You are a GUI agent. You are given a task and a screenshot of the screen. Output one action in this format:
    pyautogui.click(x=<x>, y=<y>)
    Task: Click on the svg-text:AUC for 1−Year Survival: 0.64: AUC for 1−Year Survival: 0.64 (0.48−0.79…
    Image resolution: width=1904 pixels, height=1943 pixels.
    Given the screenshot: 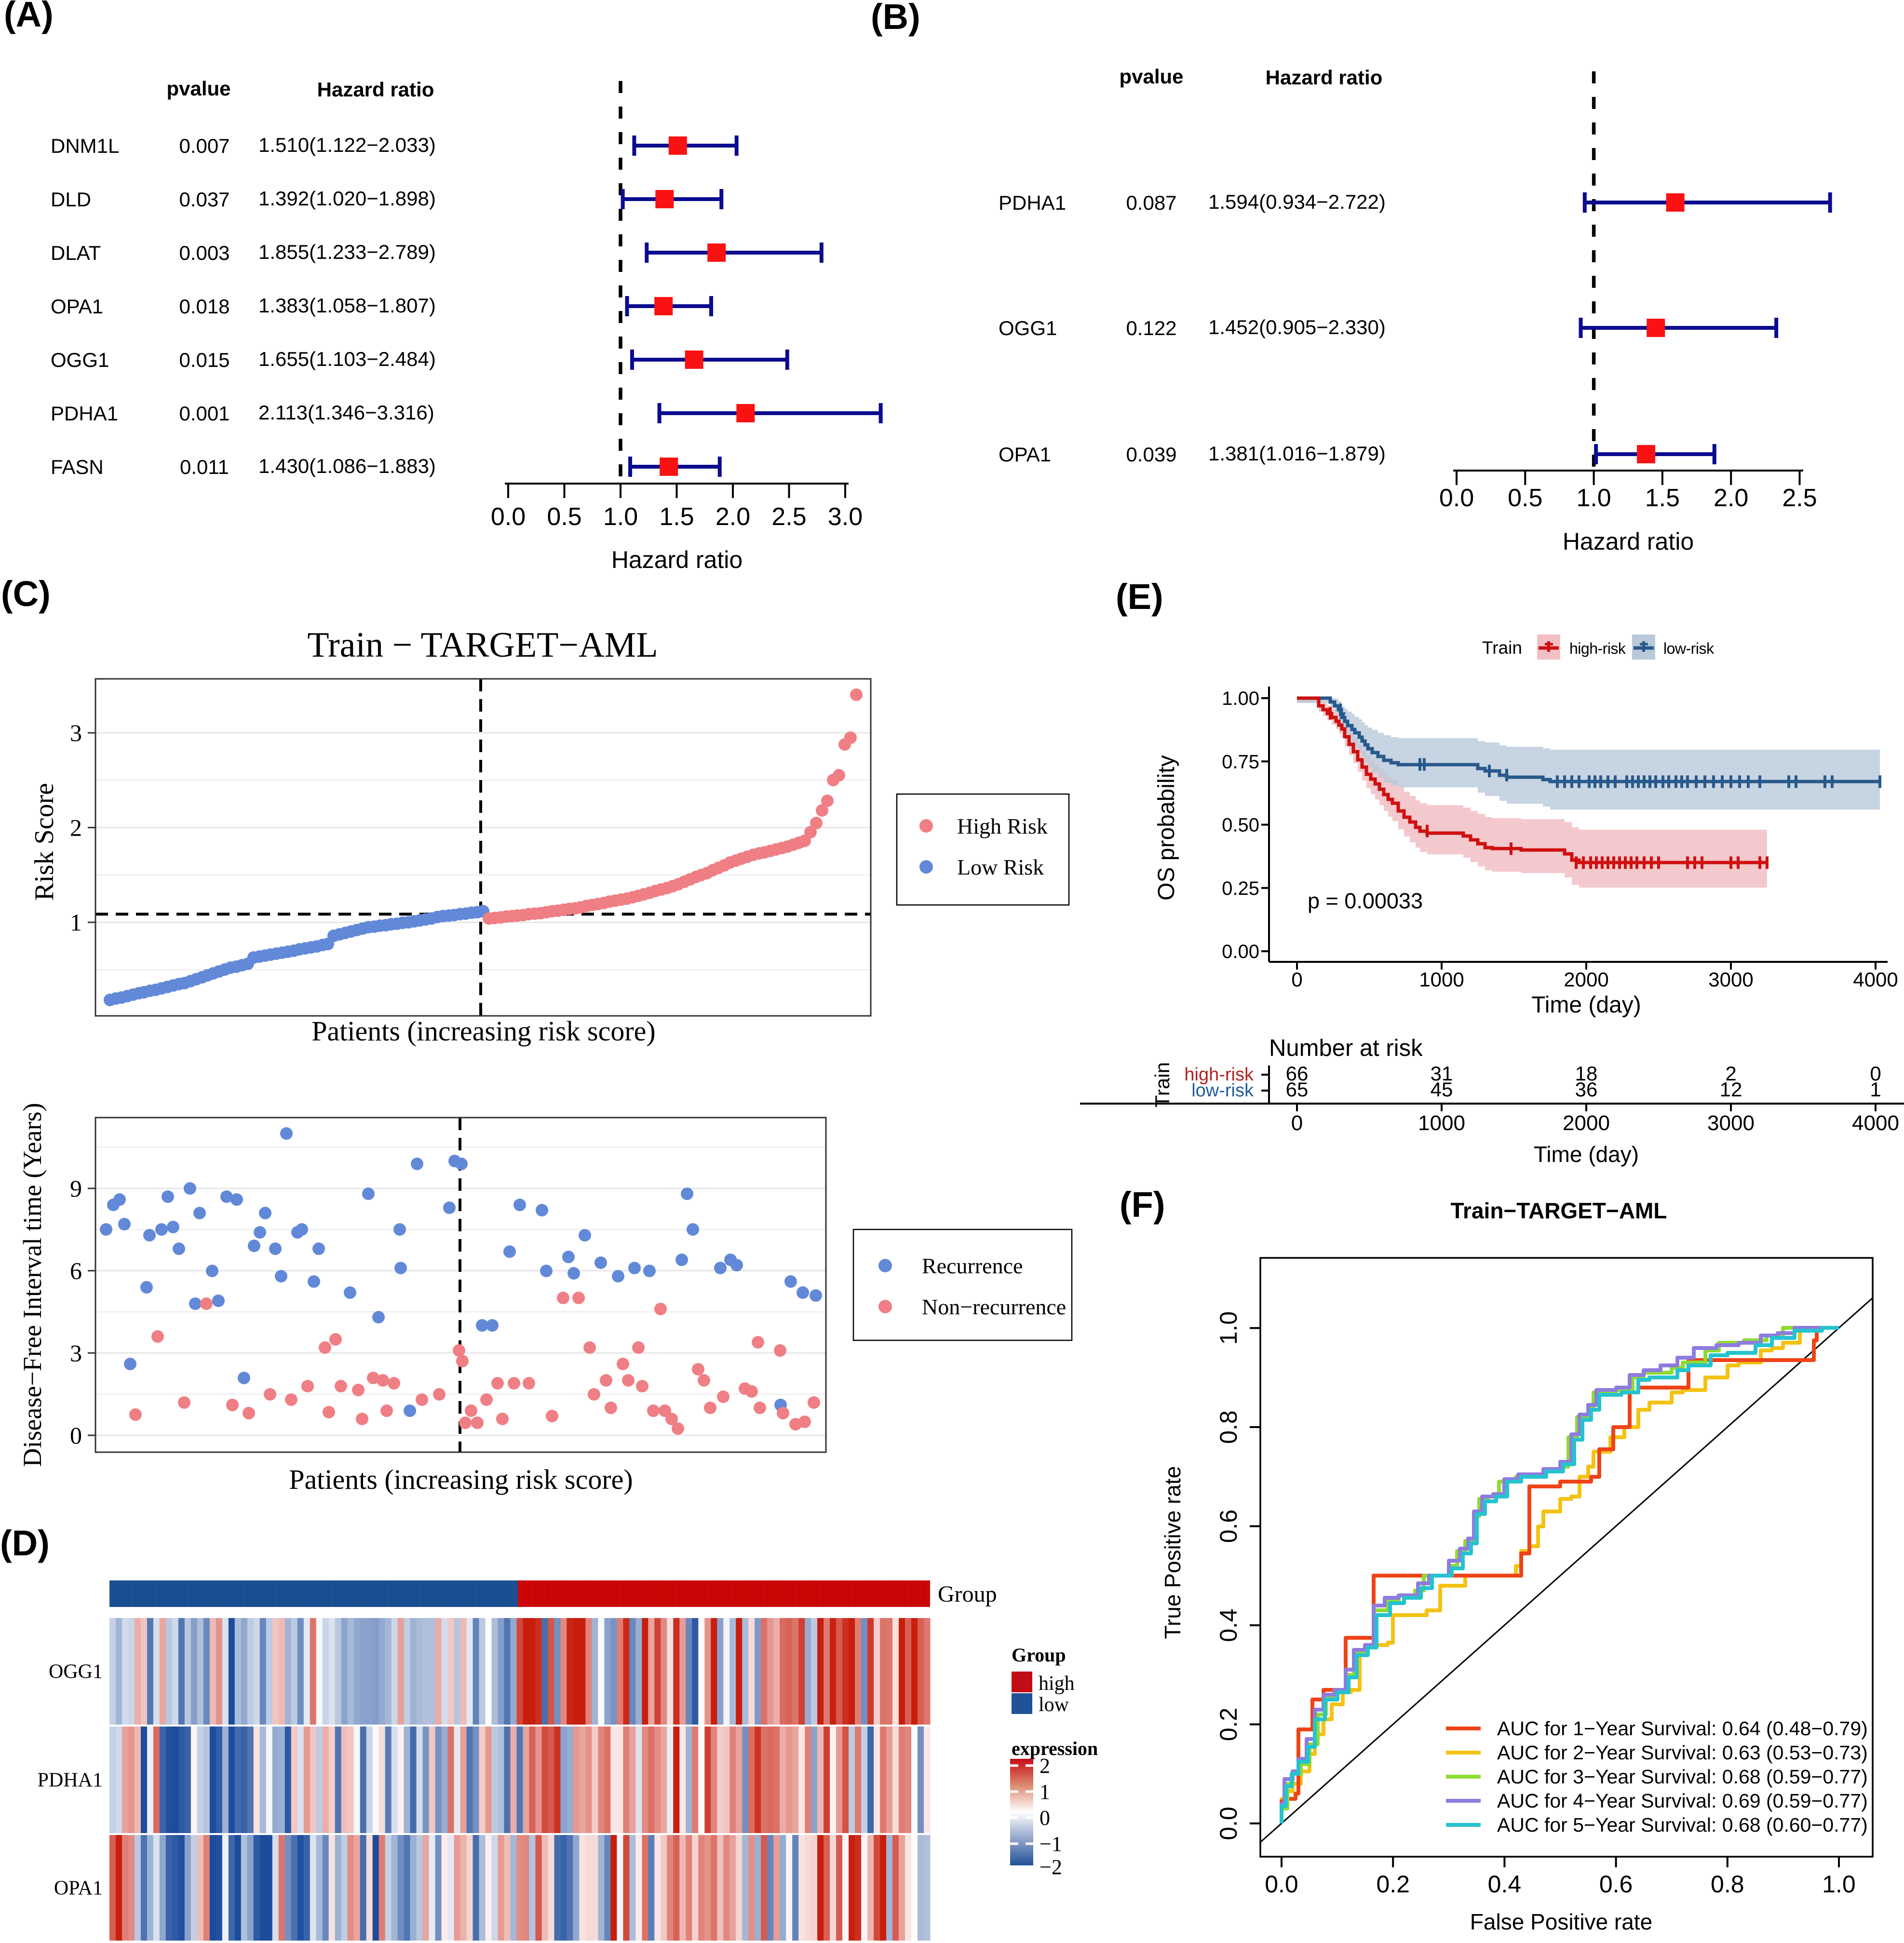 What is the action you would take?
    pyautogui.click(x=1682, y=1728)
    